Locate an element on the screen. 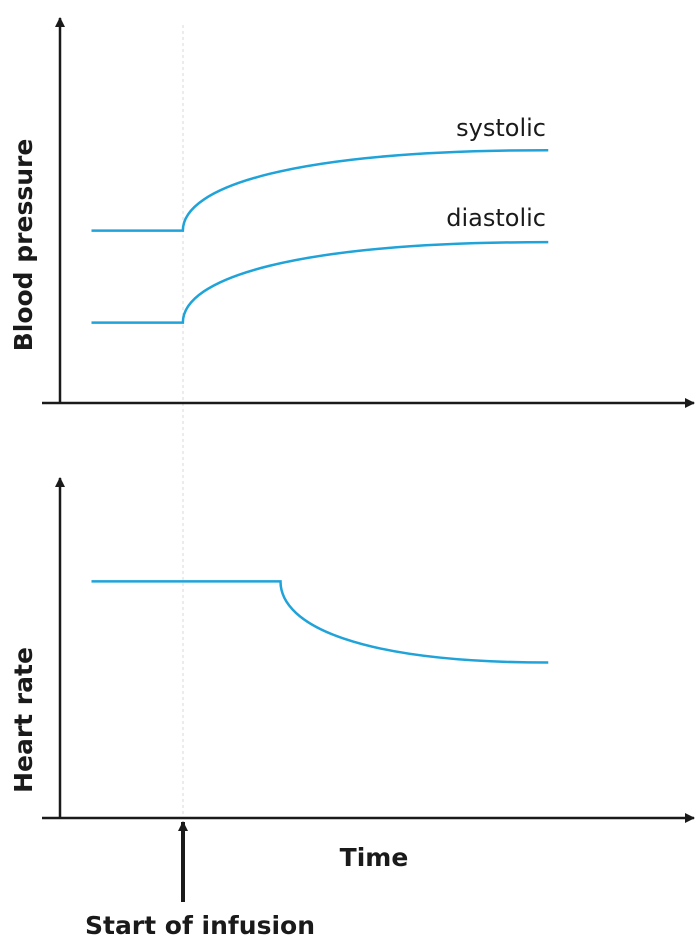 This screenshot has height=947, width=700. diastolic-label: diastolic is located at coordinates (496, 218).